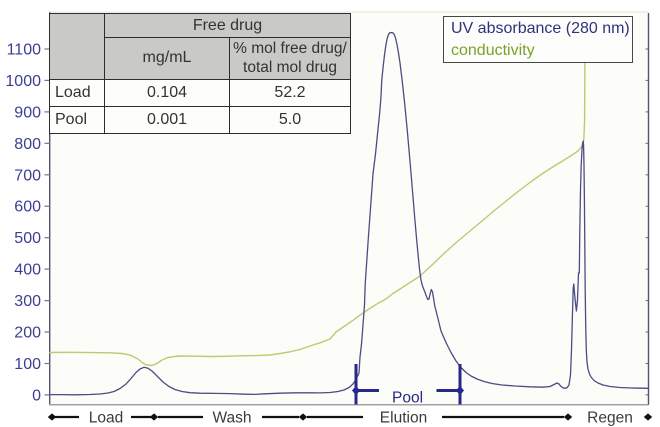  Describe the element at coordinates (27, 112) in the screenshot. I see `svg-text: 900` at that location.